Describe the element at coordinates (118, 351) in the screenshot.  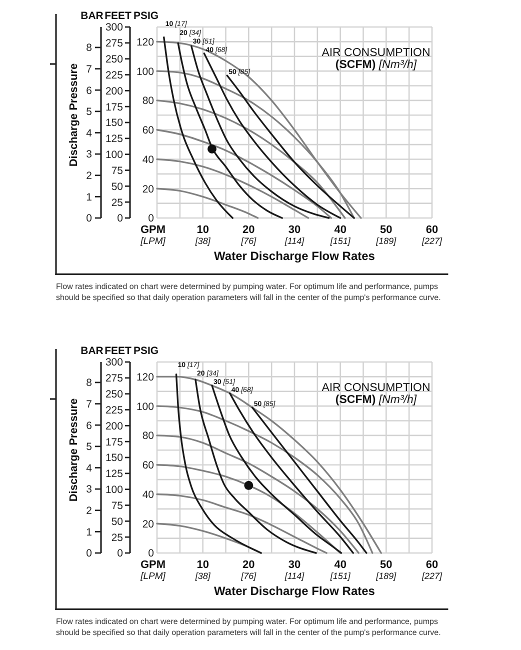
I see `y2-axis-title: FEET` at that location.